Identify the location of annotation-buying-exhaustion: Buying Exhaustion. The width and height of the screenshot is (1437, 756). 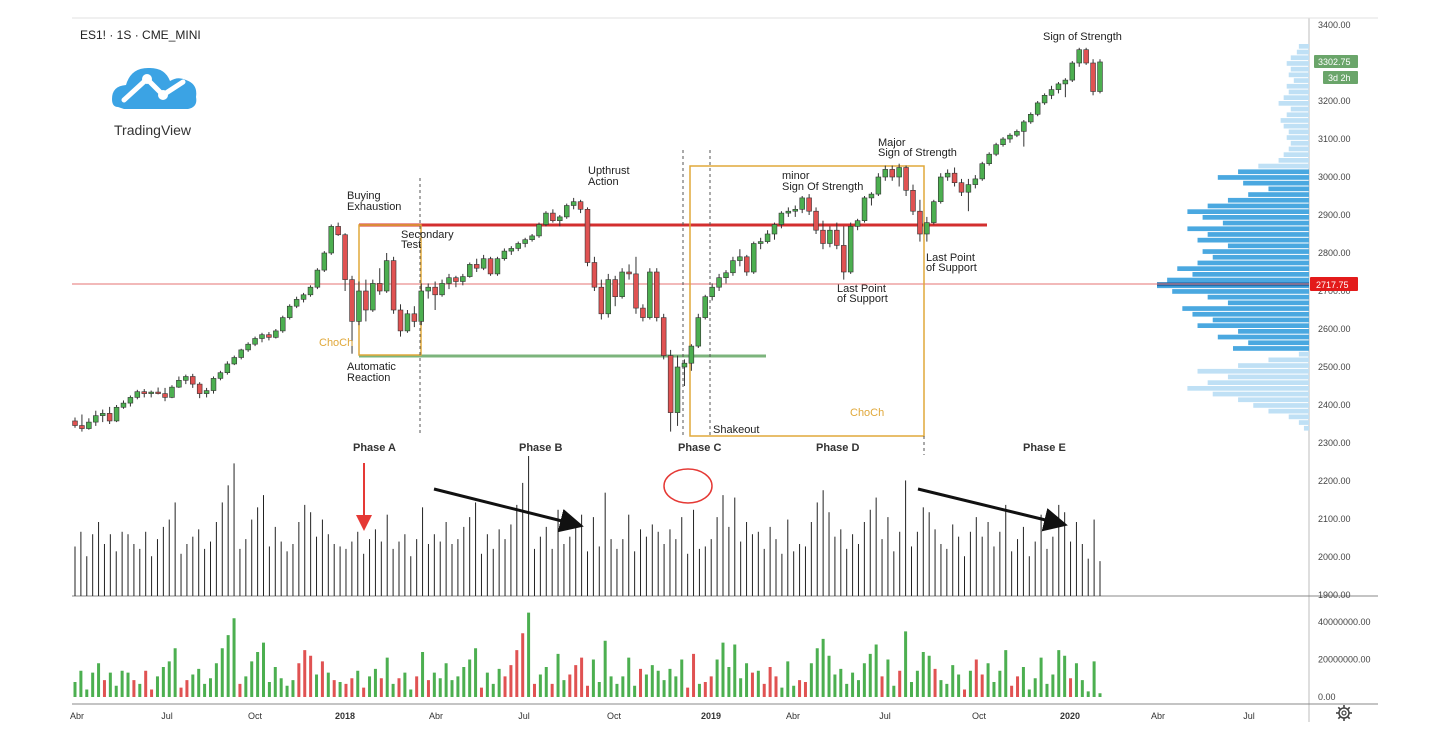
(374, 201).